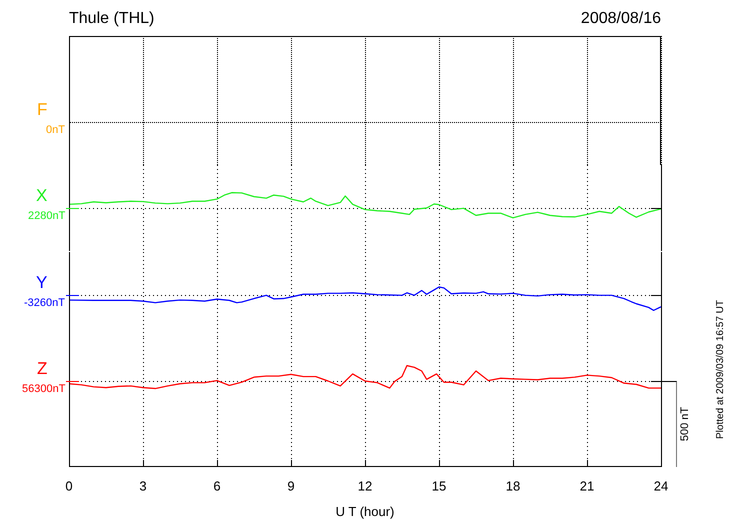 The image size is (730, 520). Describe the element at coordinates (439, 486) in the screenshot. I see `x-tick-label: 15` at that location.